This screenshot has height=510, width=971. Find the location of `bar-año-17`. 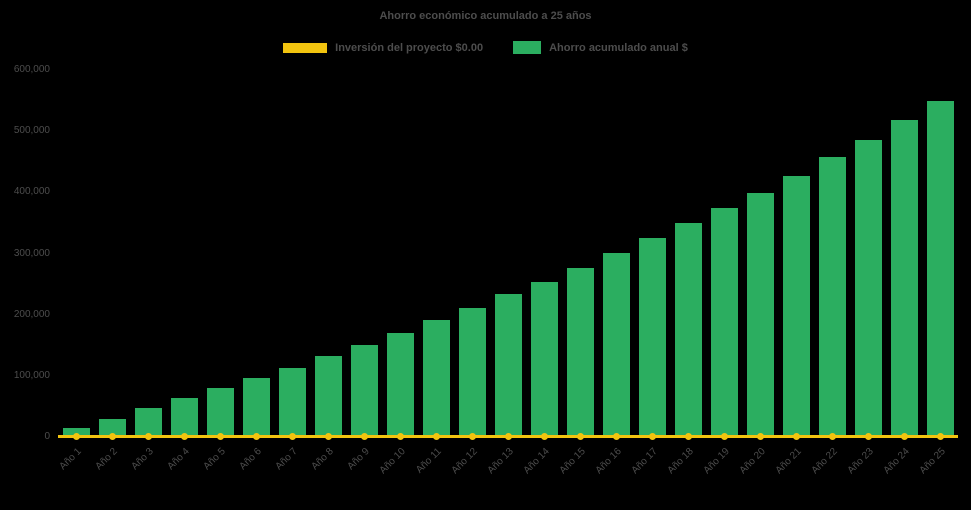

bar-año-17 is located at coordinates (652, 337).